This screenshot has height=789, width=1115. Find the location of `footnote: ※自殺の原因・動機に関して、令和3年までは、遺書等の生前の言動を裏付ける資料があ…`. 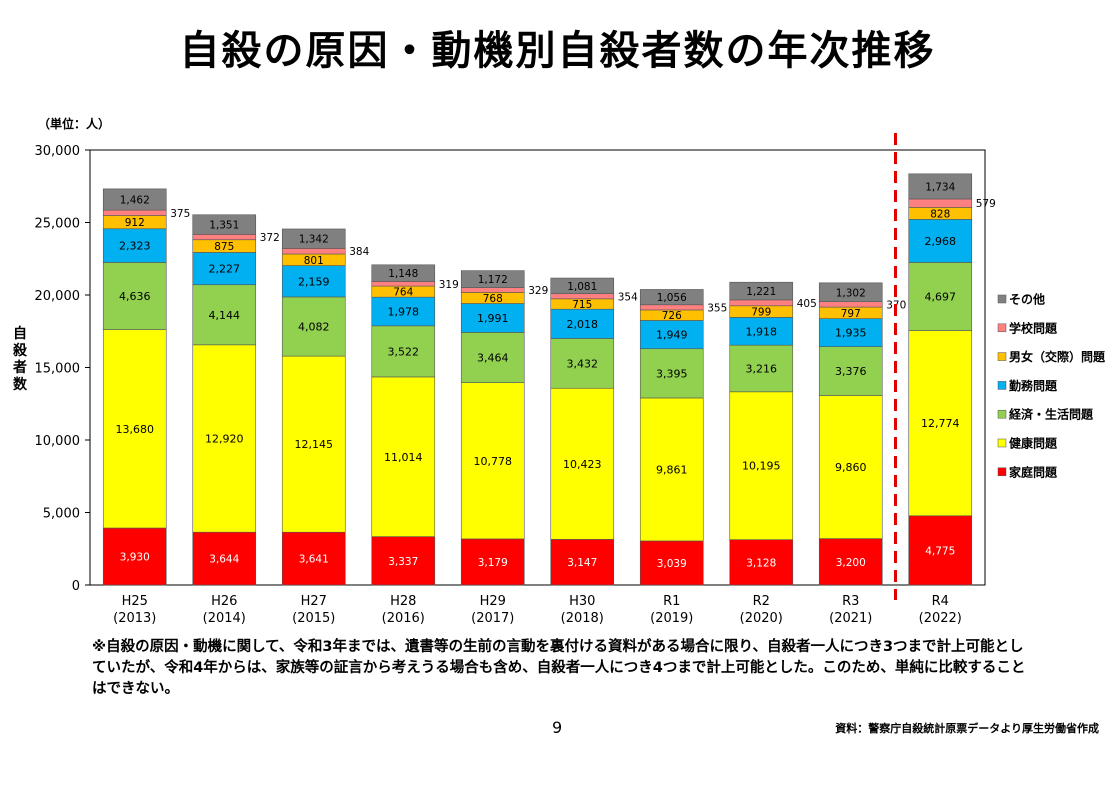

footnote: ※自殺の原因・動機に関して、令和3年までは、遺書等の生前の言動を裏付ける資料があ… is located at coordinates (559, 668).